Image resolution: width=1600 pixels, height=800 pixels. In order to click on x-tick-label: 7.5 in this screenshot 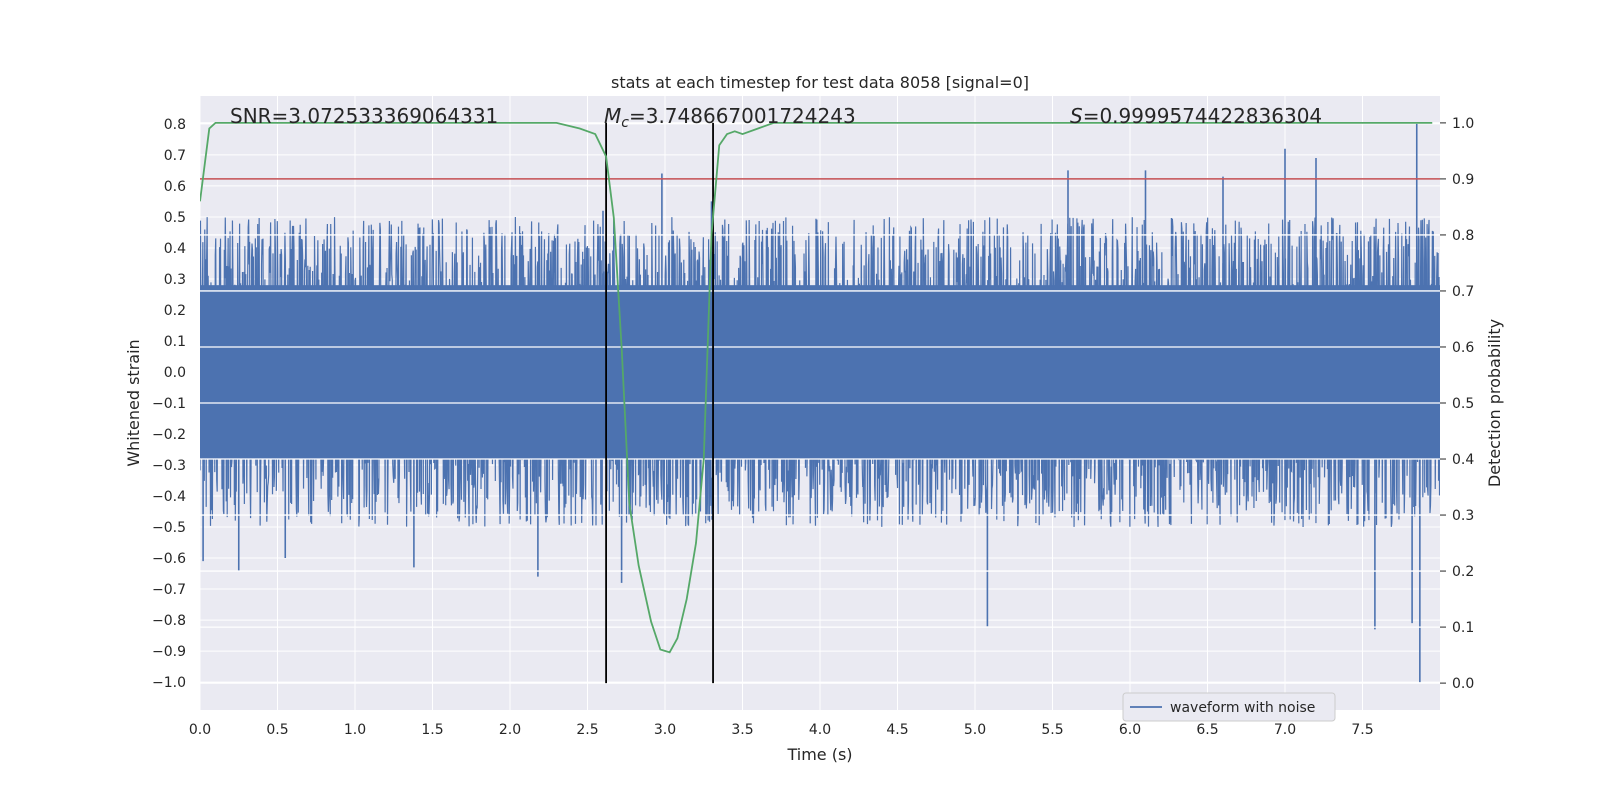, I will do `click(1362, 730)`.